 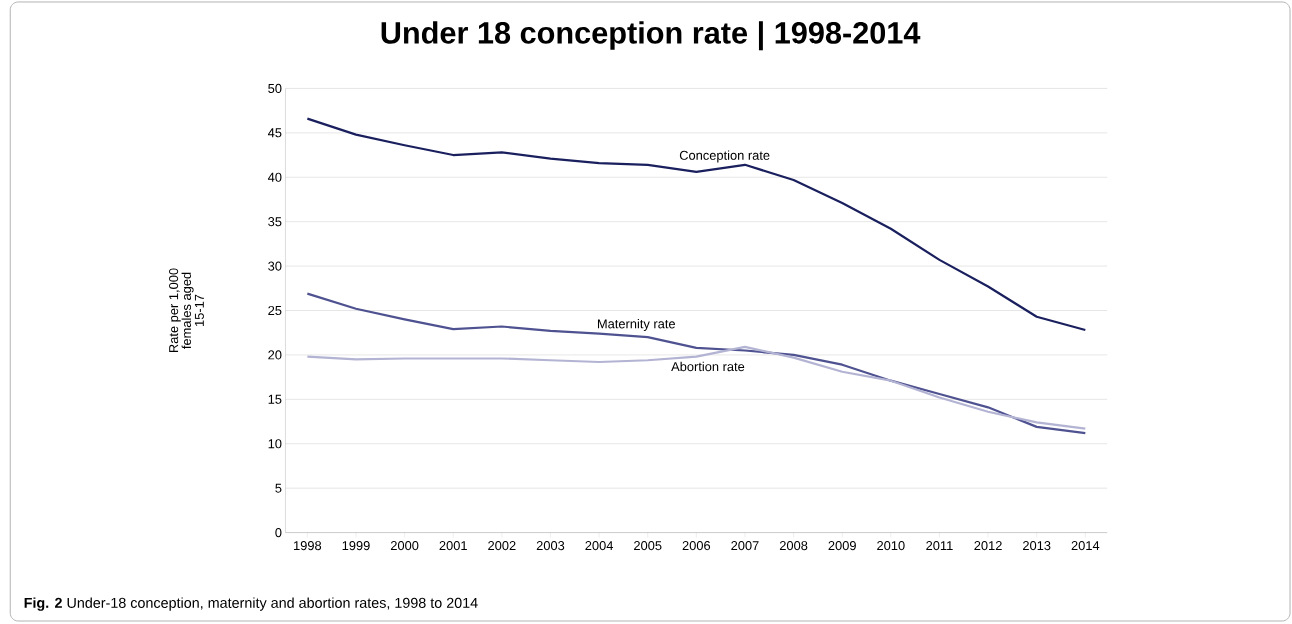 I want to click on x-tick-label: 2001, so click(x=453, y=546).